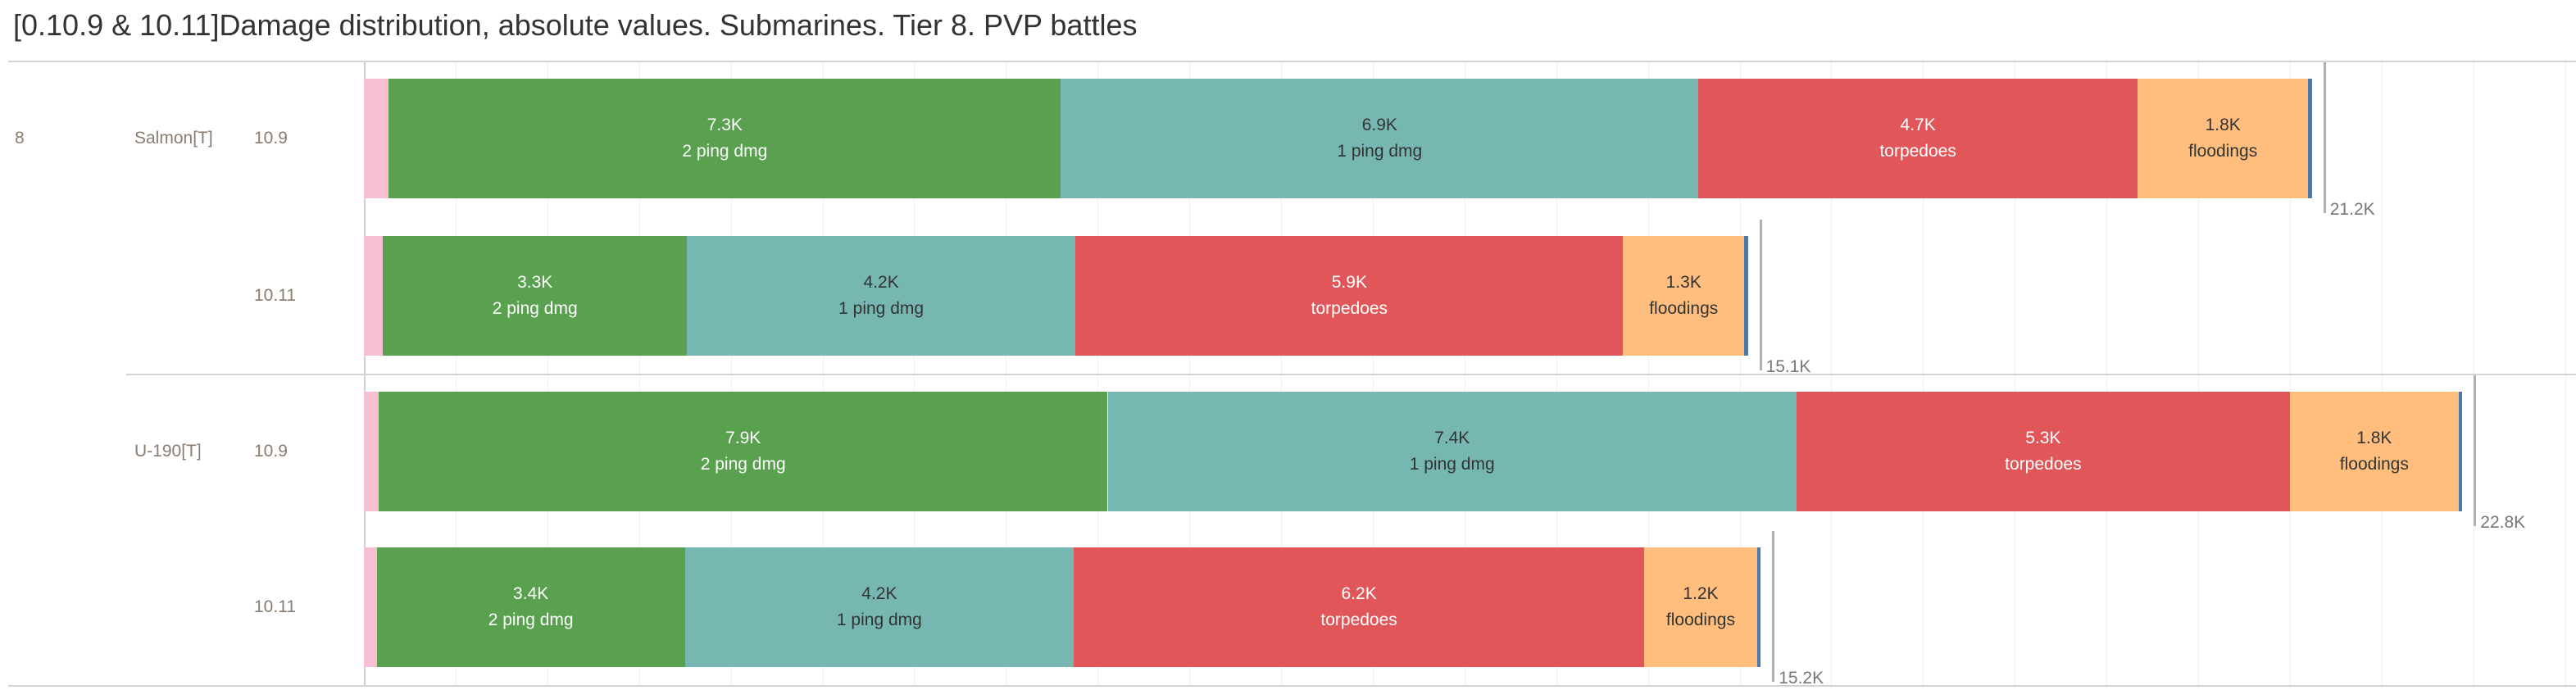 This screenshot has width=2576, height=699. What do you see at coordinates (1349, 296) in the screenshot?
I see `bar-segment-torpedoes: 5.9K torpedoes` at bounding box center [1349, 296].